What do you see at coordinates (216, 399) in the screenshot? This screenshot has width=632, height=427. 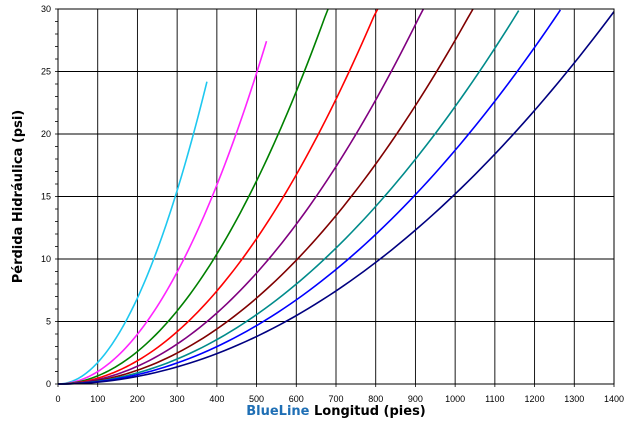 I see `x-tick-label: 400` at bounding box center [216, 399].